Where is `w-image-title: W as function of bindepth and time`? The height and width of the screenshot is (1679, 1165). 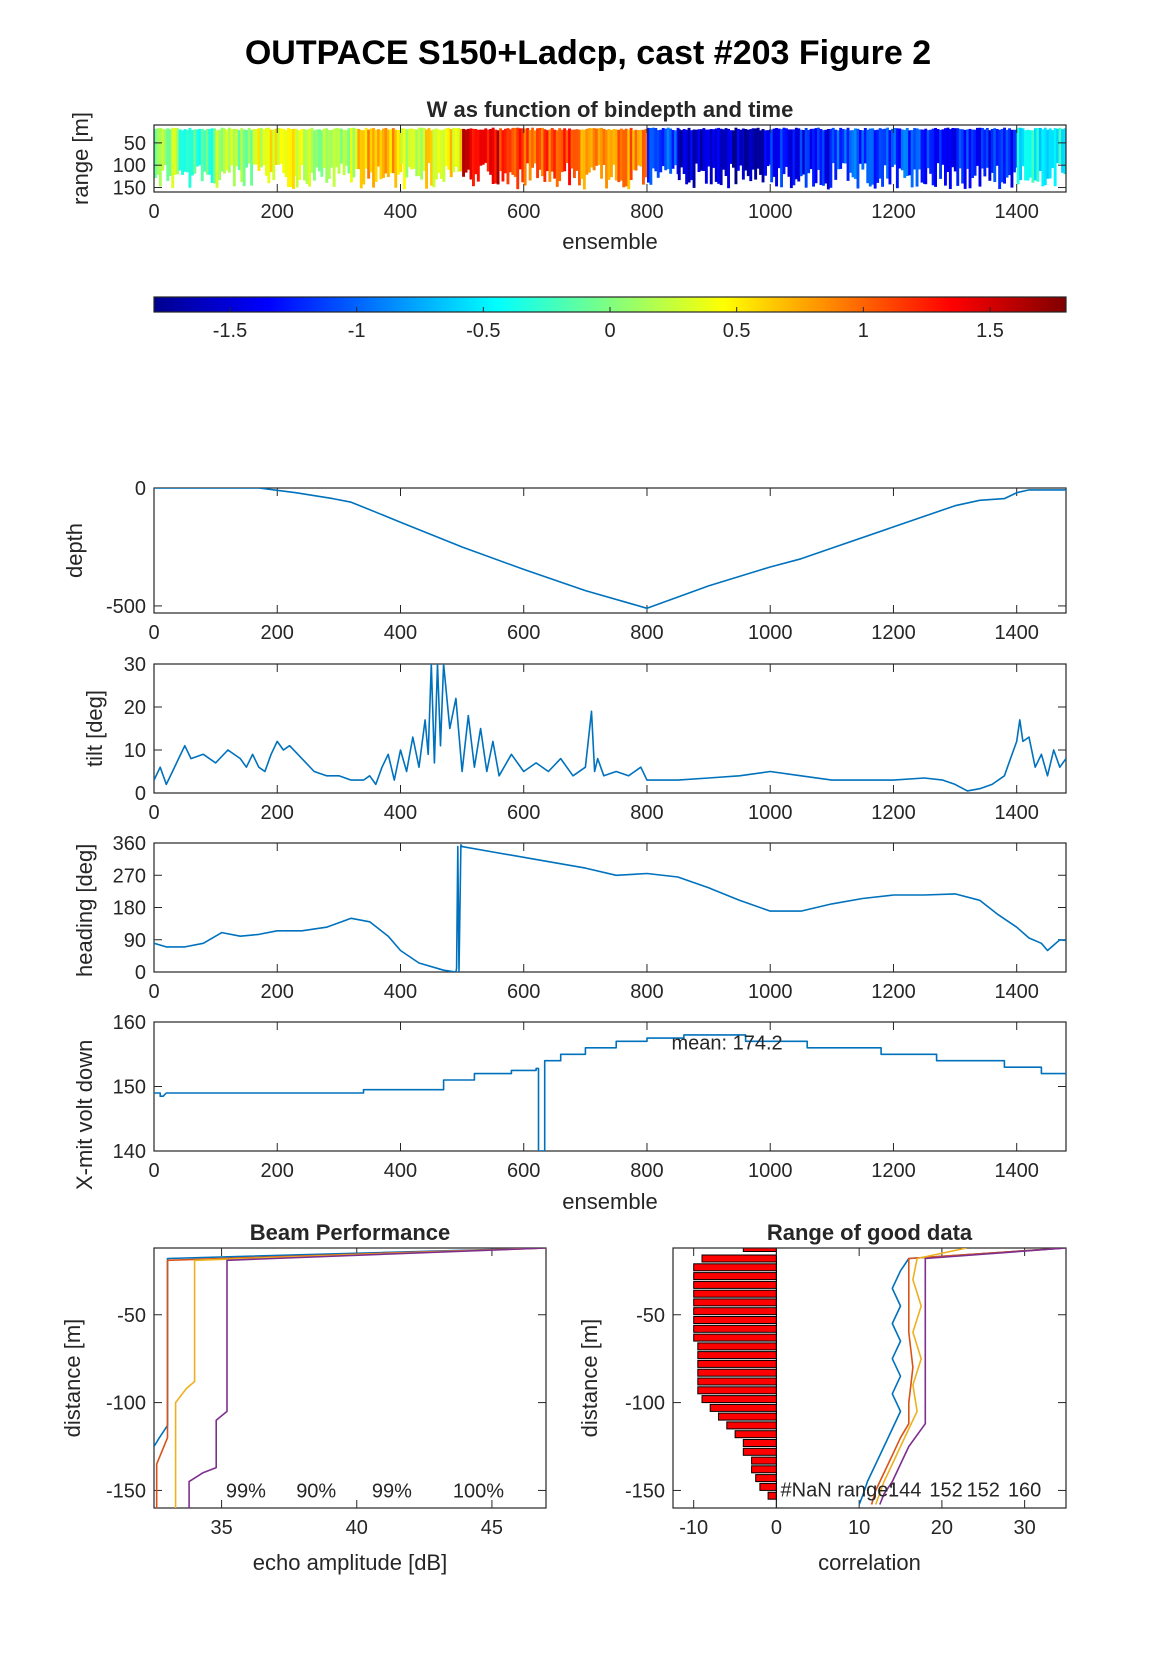 w-image-title: W as function of bindepth and time is located at coordinates (610, 109).